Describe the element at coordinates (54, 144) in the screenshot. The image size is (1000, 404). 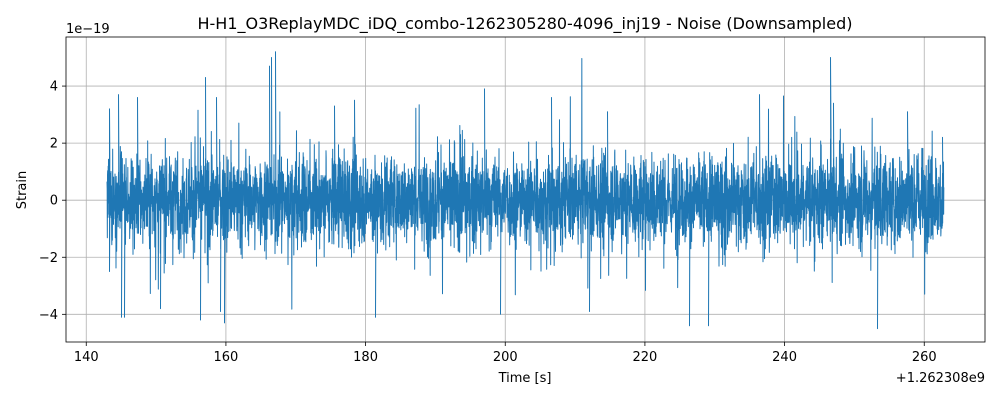
I see `y-tick-label: 2` at that location.